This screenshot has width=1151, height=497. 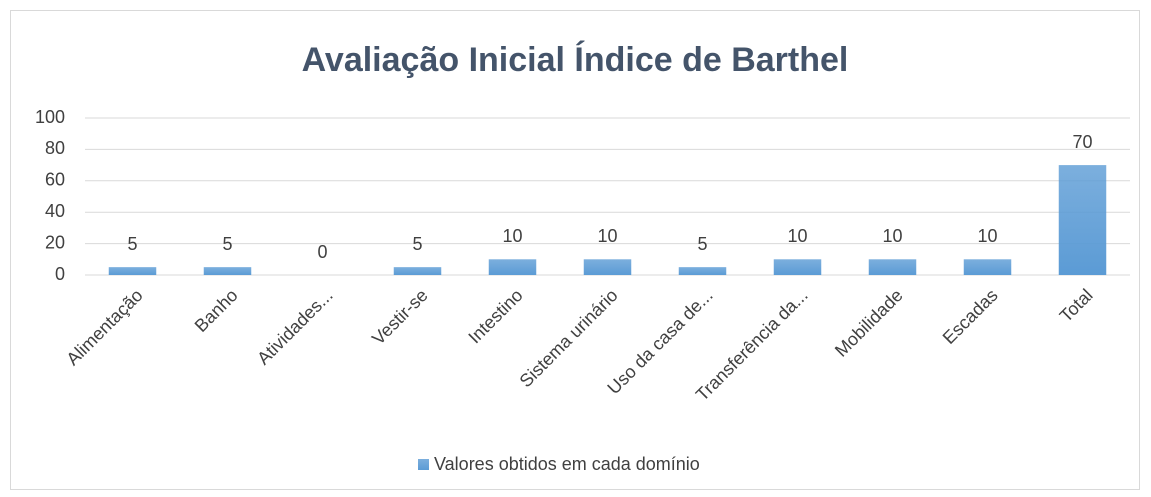 I want to click on chart-title: Avaliação Inicial Índice de Barthel, so click(x=575, y=60).